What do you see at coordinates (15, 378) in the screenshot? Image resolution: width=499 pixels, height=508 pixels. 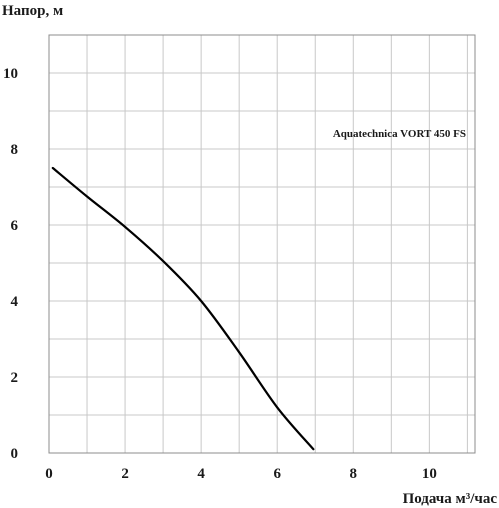 I see `y-tick-label: 2` at bounding box center [15, 378].